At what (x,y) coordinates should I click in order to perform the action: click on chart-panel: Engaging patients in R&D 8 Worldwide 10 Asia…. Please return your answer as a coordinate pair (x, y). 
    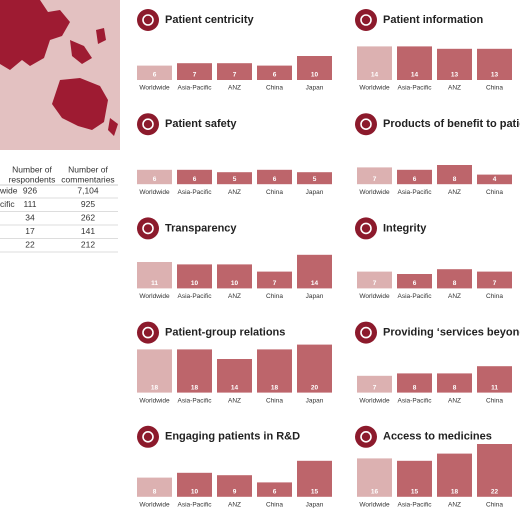
    Looking at the image, I should click on (234, 467).